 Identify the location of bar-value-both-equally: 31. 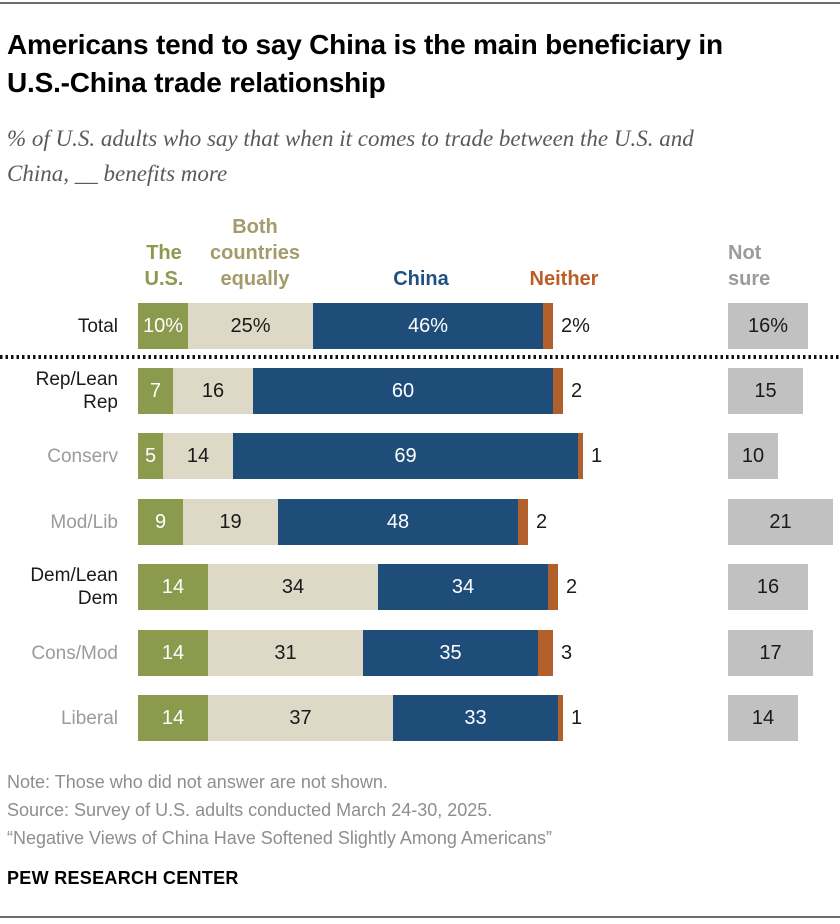
(285, 652).